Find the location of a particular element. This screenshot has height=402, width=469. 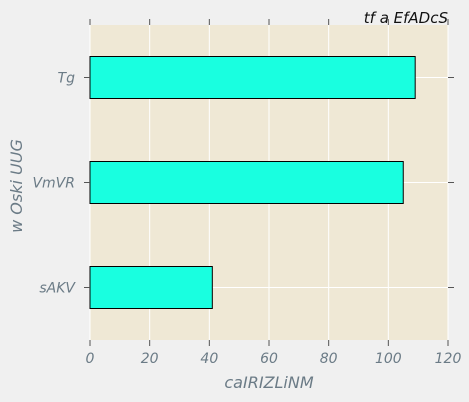

y-tick-label: VmVR is located at coordinates (53, 184).